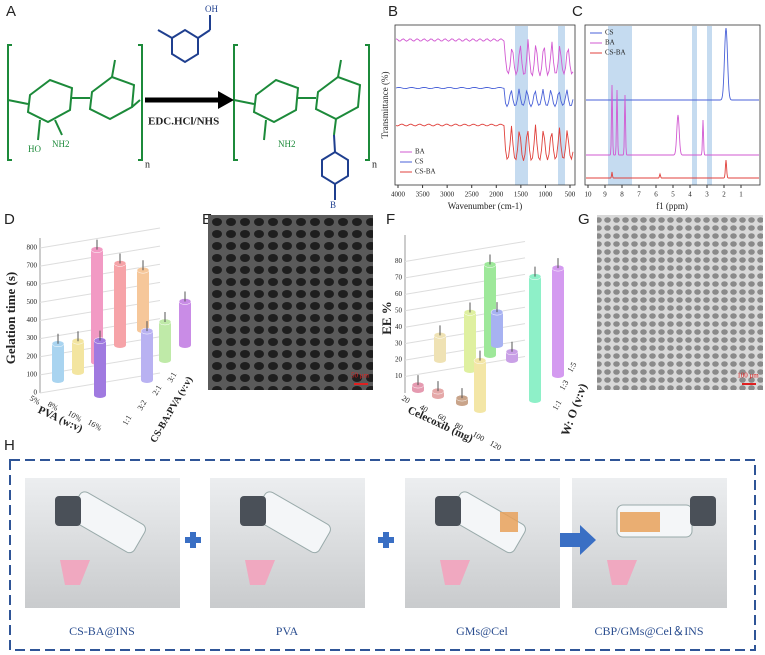  I want to click on panel-label: E, so click(207, 219).